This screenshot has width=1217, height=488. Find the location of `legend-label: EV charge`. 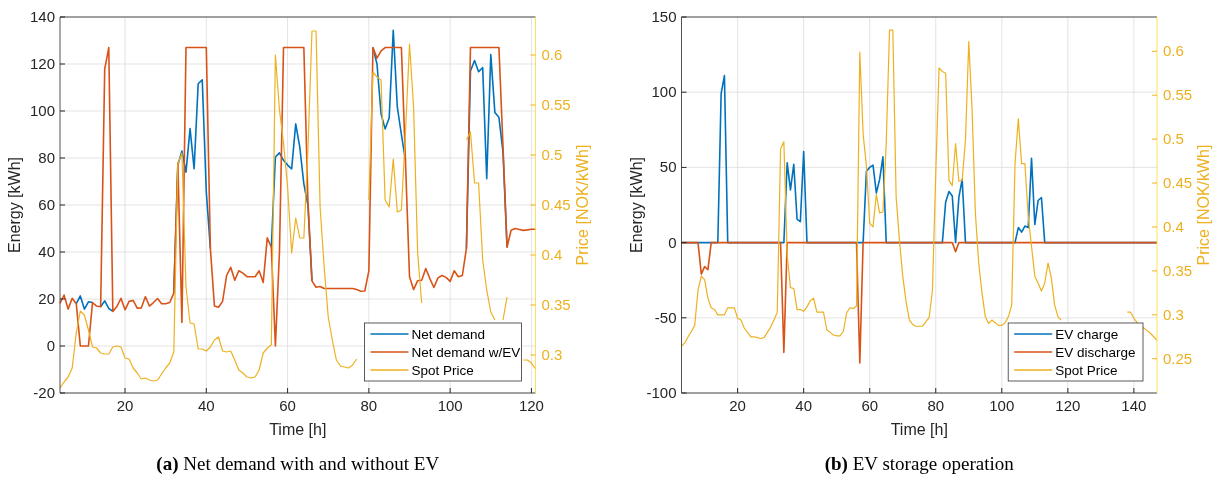

legend-label: EV charge is located at coordinates (1087, 334).